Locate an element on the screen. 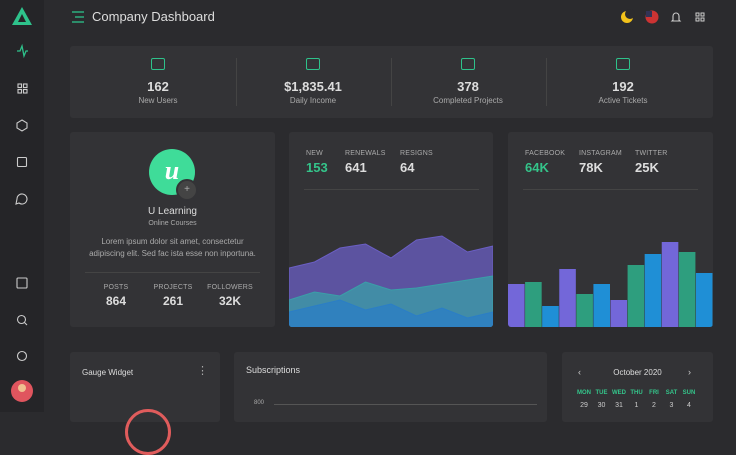 This screenshot has height=455, width=736. date: 3 is located at coordinates (671, 405).